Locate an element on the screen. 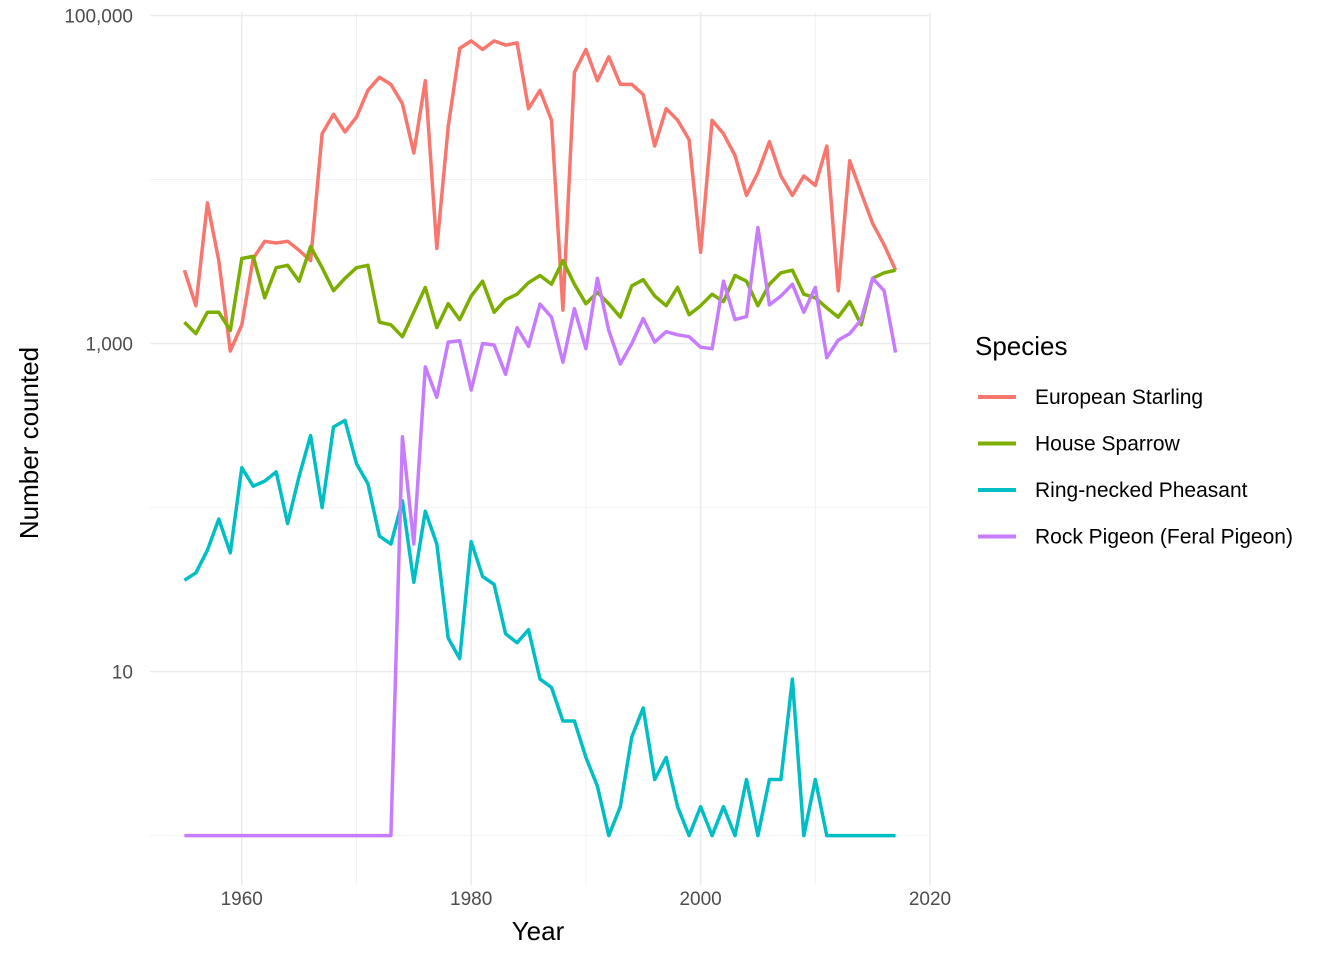  y-axis-title: Number counted is located at coordinates (29, 443).